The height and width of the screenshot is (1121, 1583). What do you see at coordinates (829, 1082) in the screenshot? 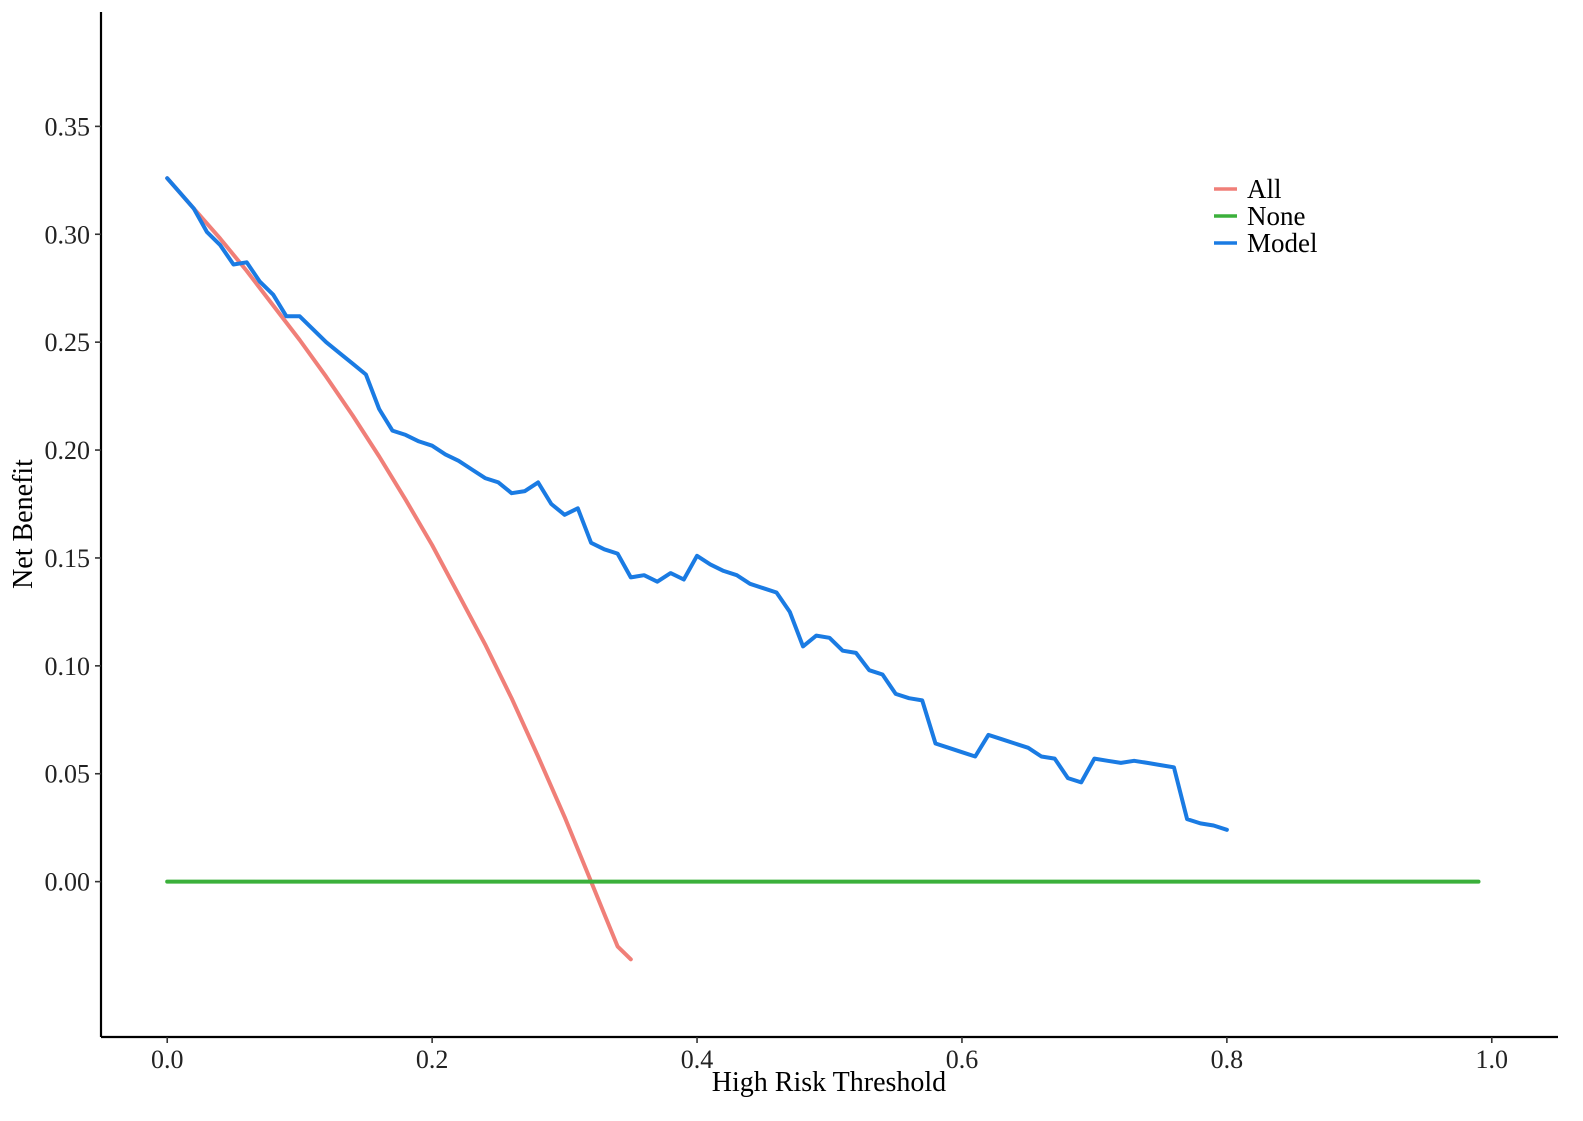
I see `x-axis-title: High Risk Threshold` at bounding box center [829, 1082].